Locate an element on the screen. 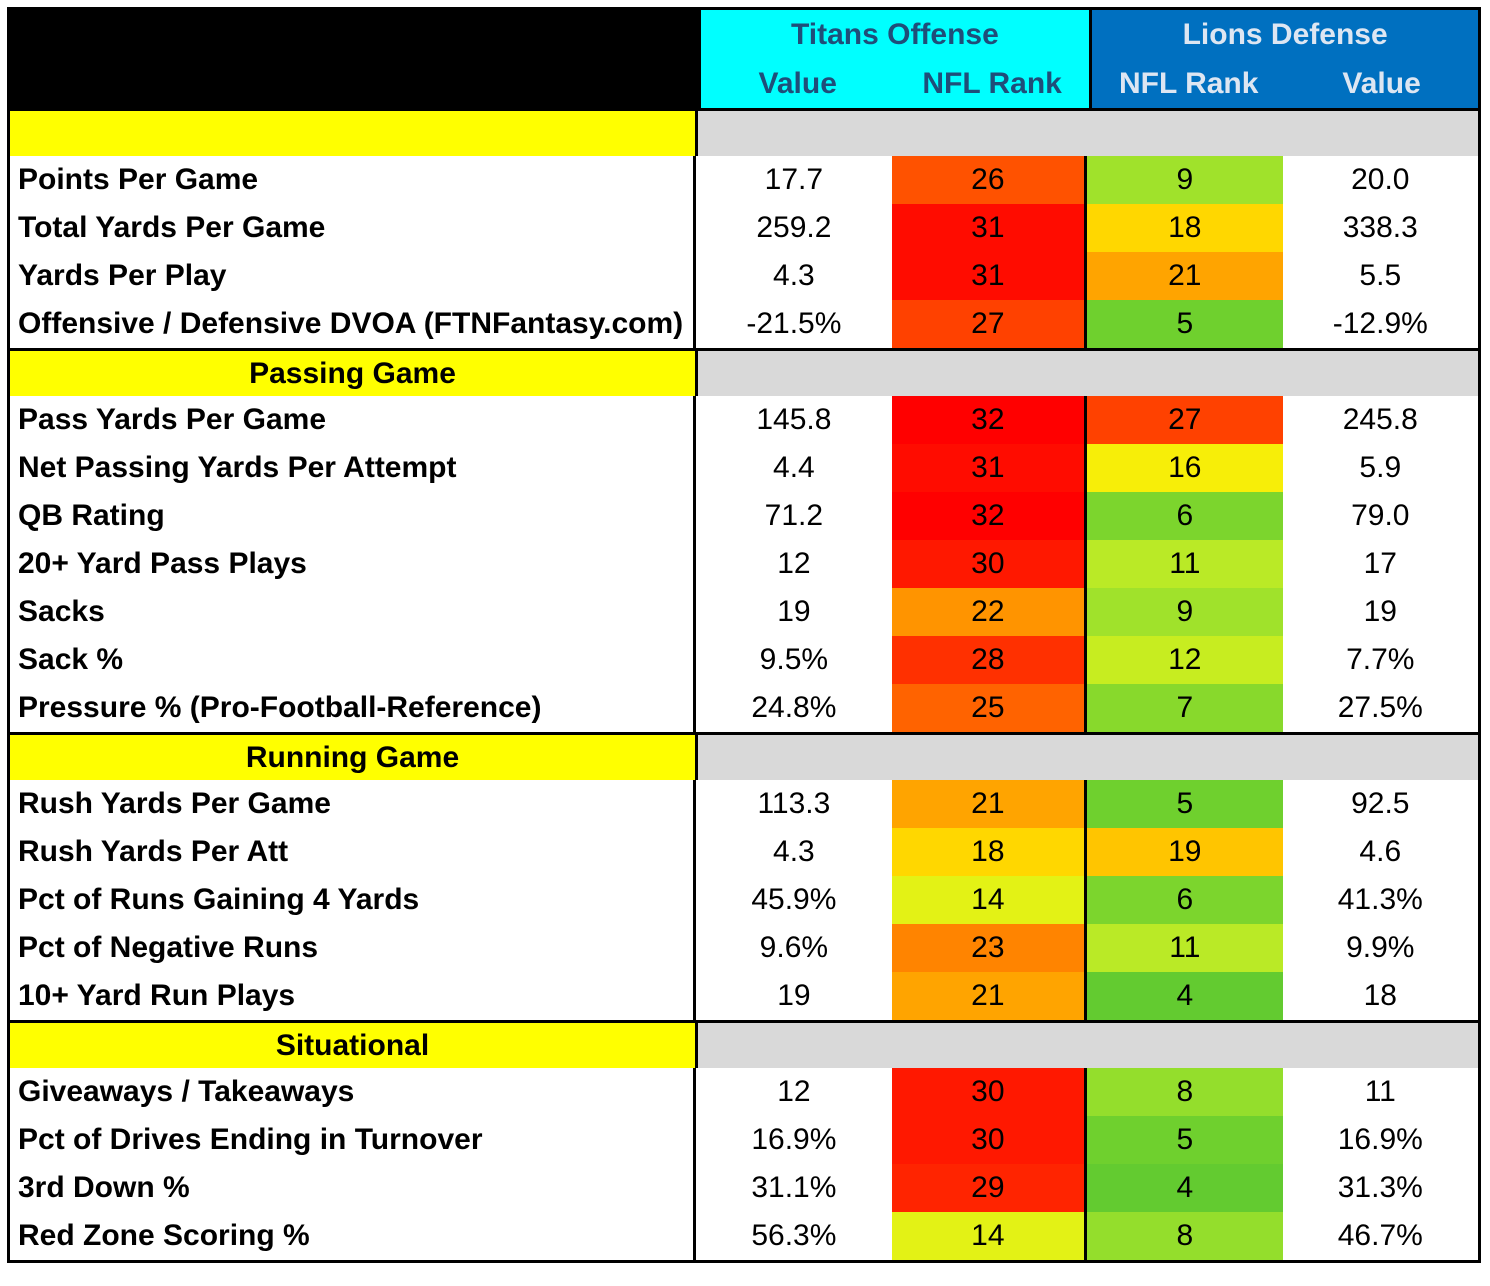 This screenshot has height=1286, width=1490. titans-offense-title: Titans Offense is located at coordinates (894, 34).